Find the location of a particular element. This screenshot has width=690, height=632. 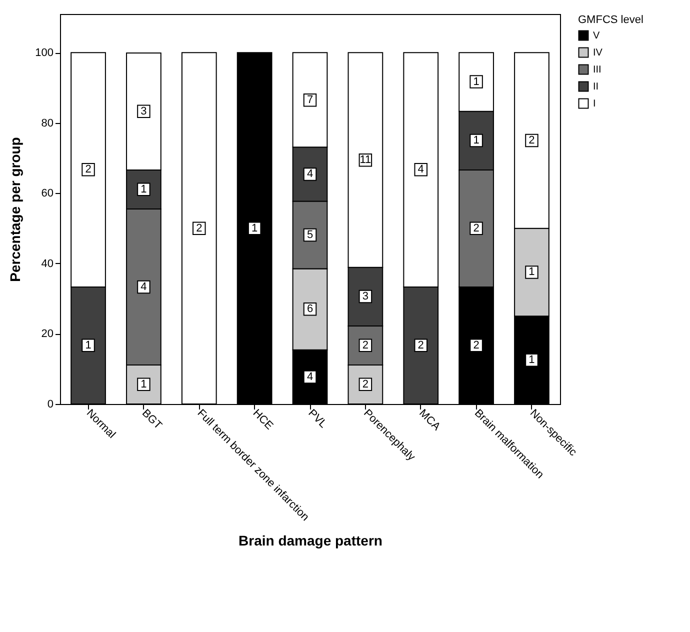

y-tick-label: 0 is located at coordinates (50, 404).